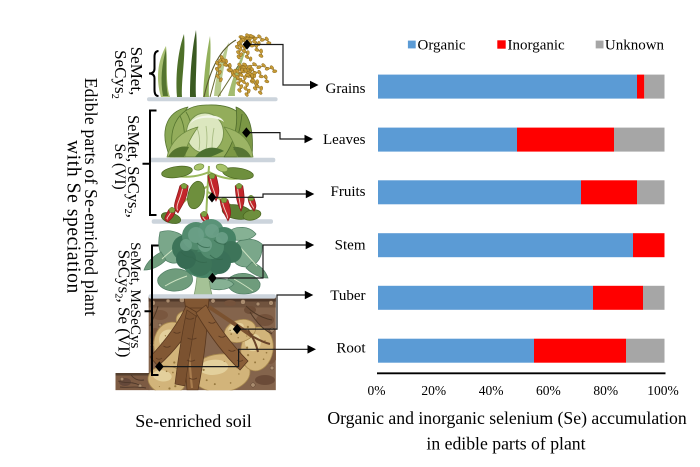 The image size is (700, 467). What do you see at coordinates (346, 89) in the screenshot?
I see `svg-text: Grains` at bounding box center [346, 89].